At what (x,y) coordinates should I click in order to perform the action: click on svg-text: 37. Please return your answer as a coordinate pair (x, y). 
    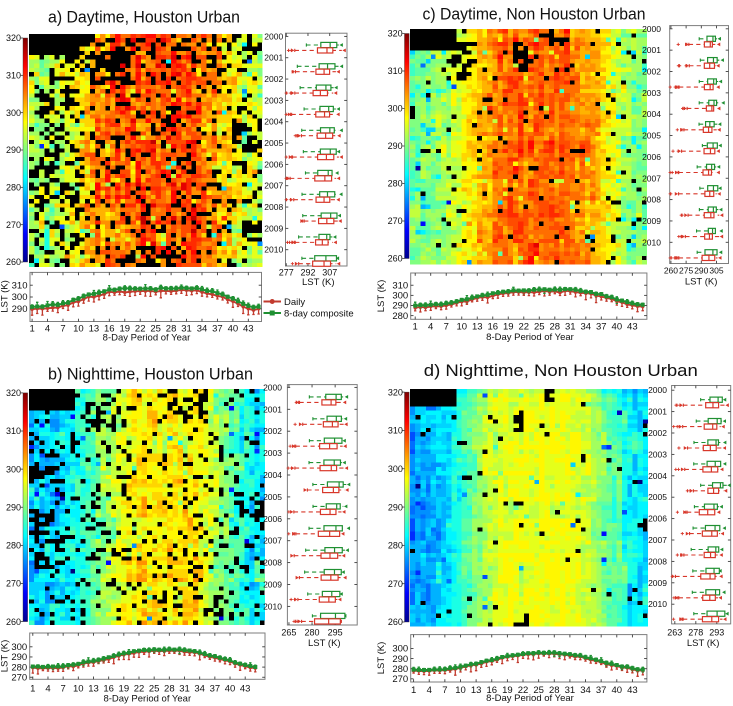
    Looking at the image, I should click on (601, 327).